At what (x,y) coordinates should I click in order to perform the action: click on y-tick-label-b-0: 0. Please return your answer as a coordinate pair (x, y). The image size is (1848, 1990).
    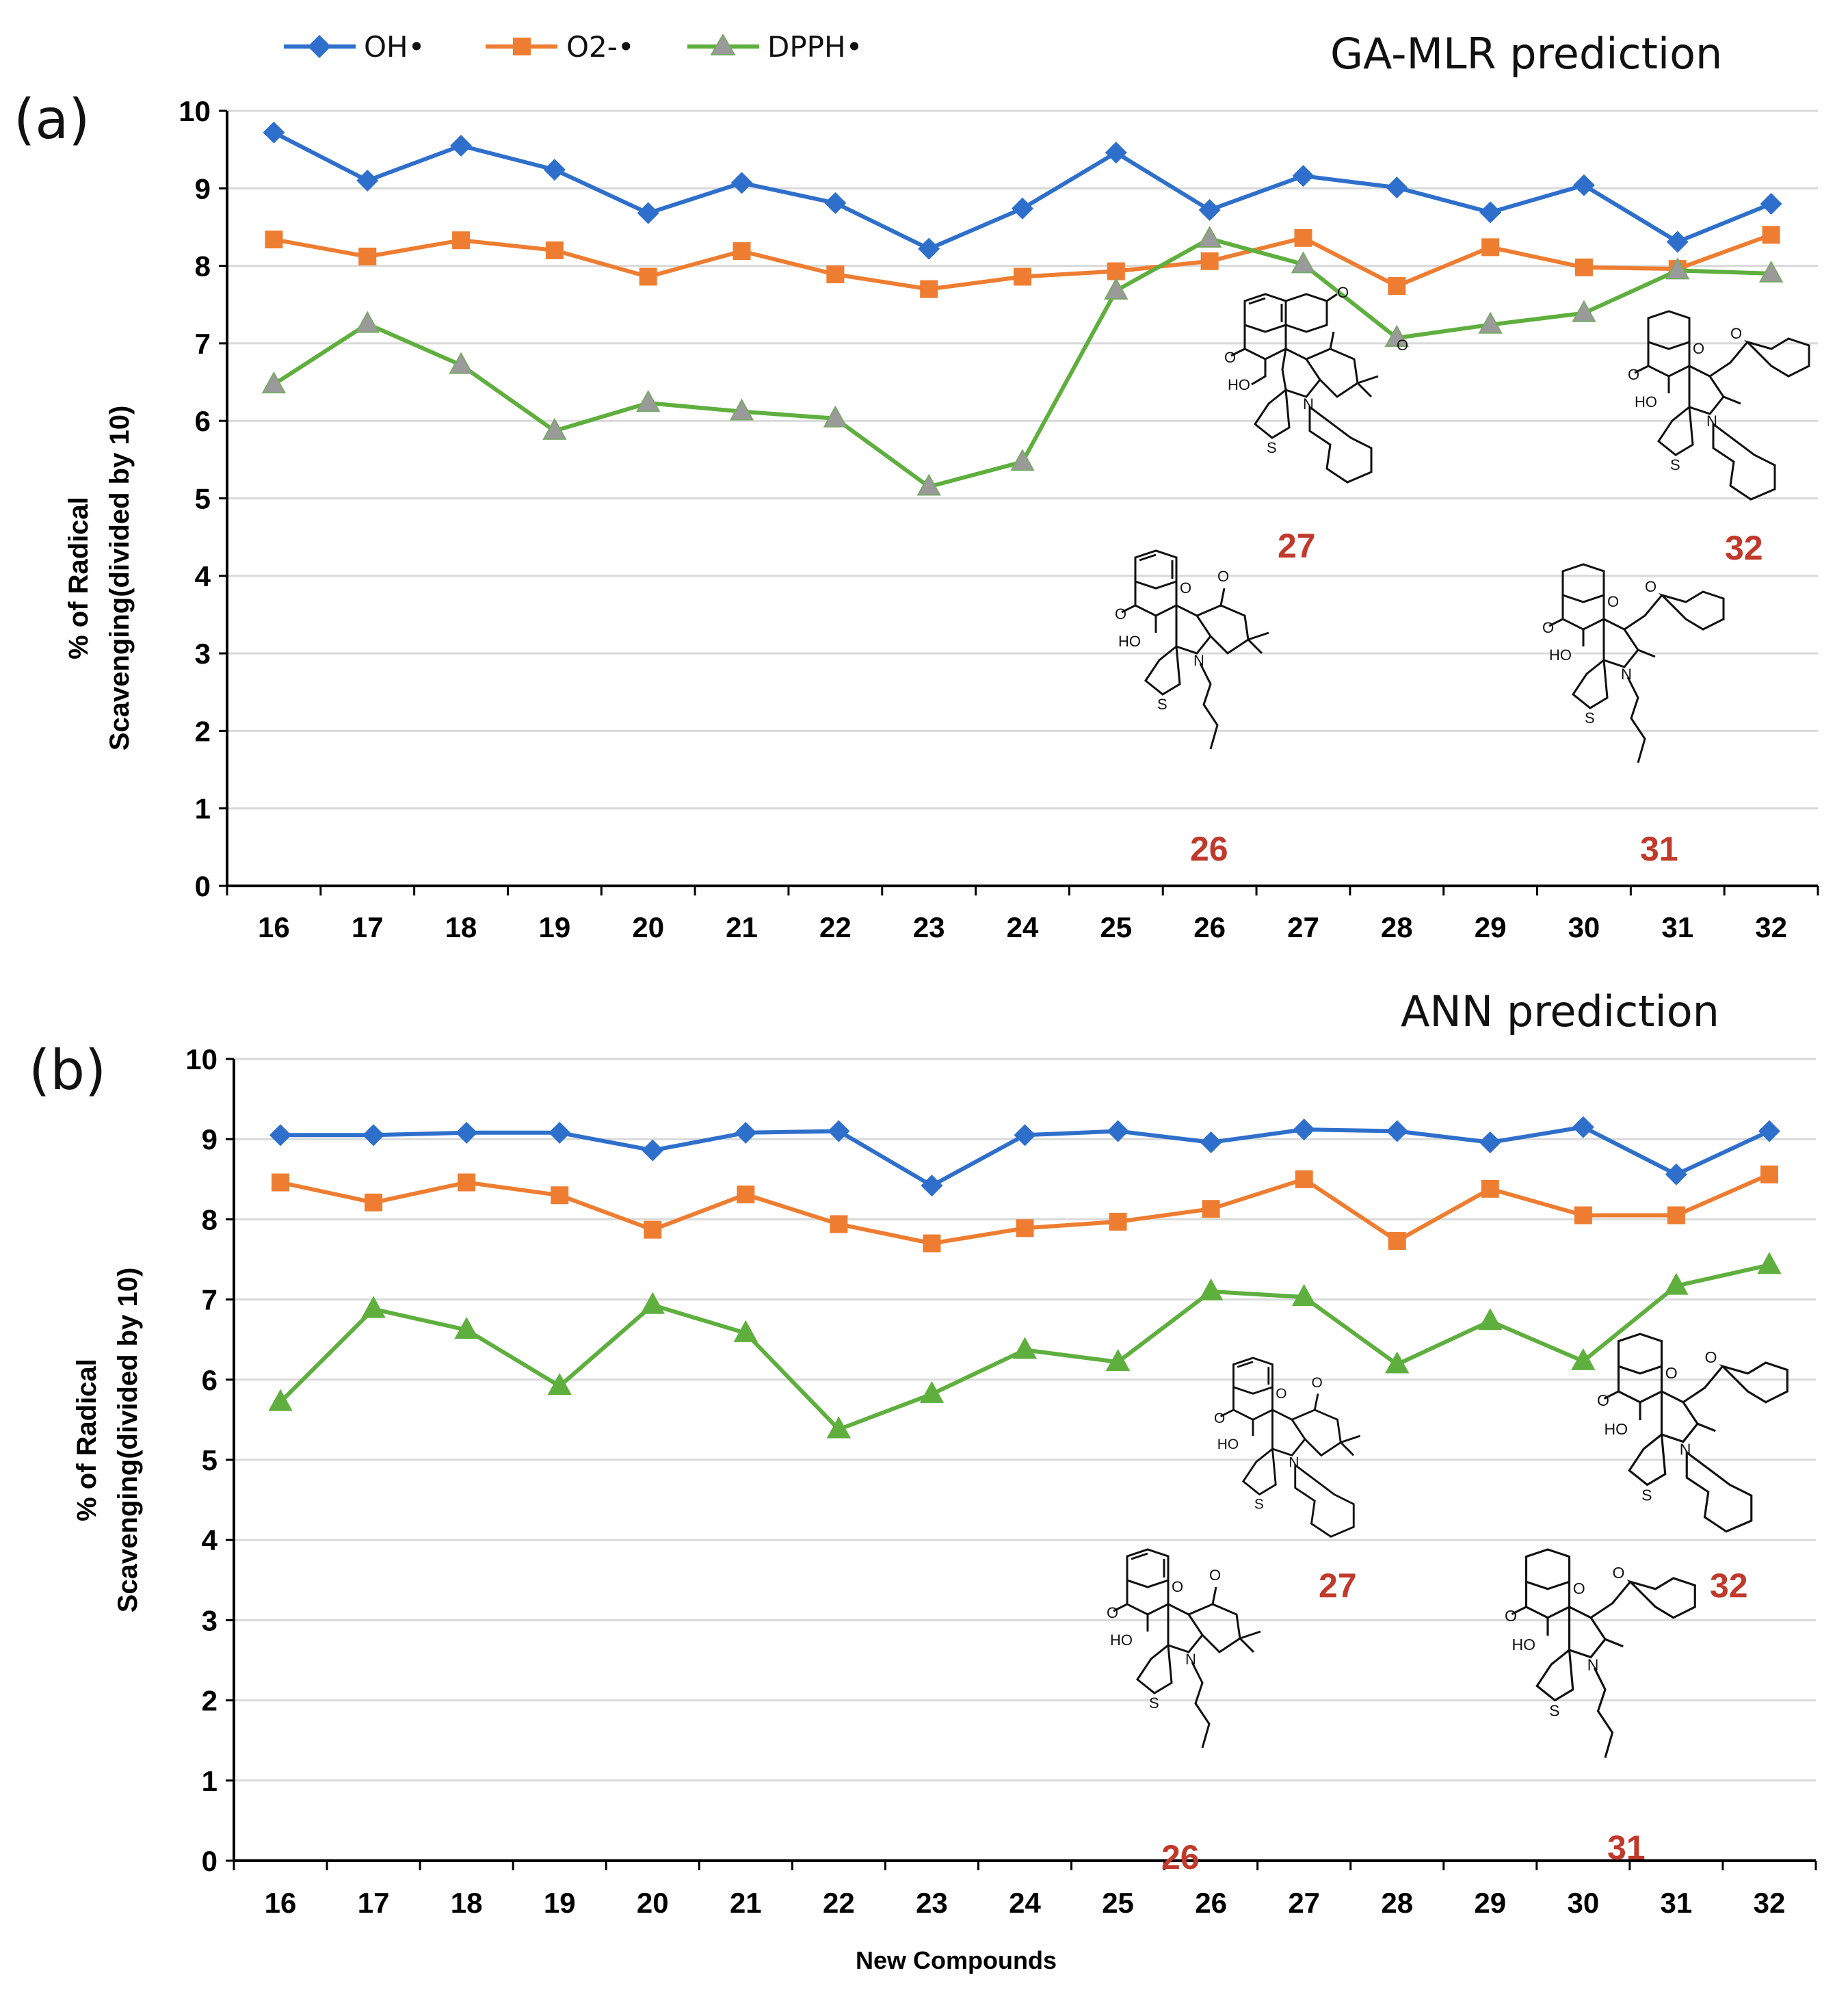
    Looking at the image, I should click on (209, 1861).